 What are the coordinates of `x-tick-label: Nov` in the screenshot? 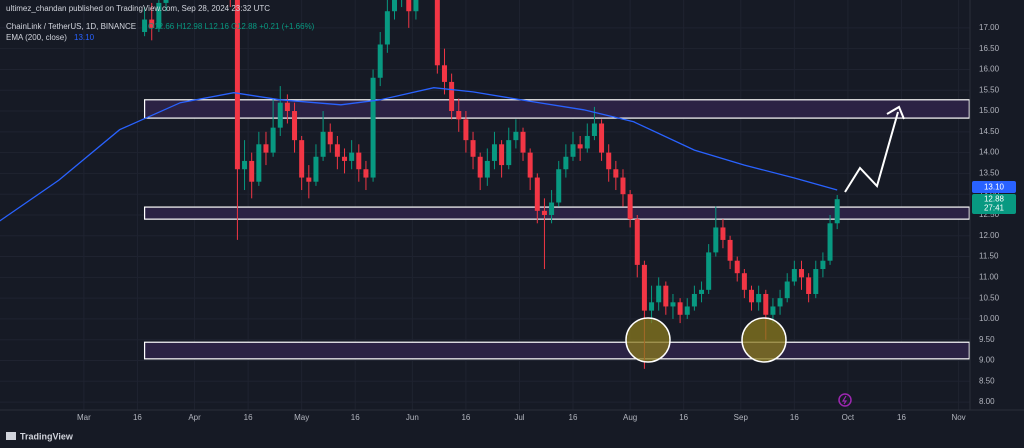 It's located at (958, 417).